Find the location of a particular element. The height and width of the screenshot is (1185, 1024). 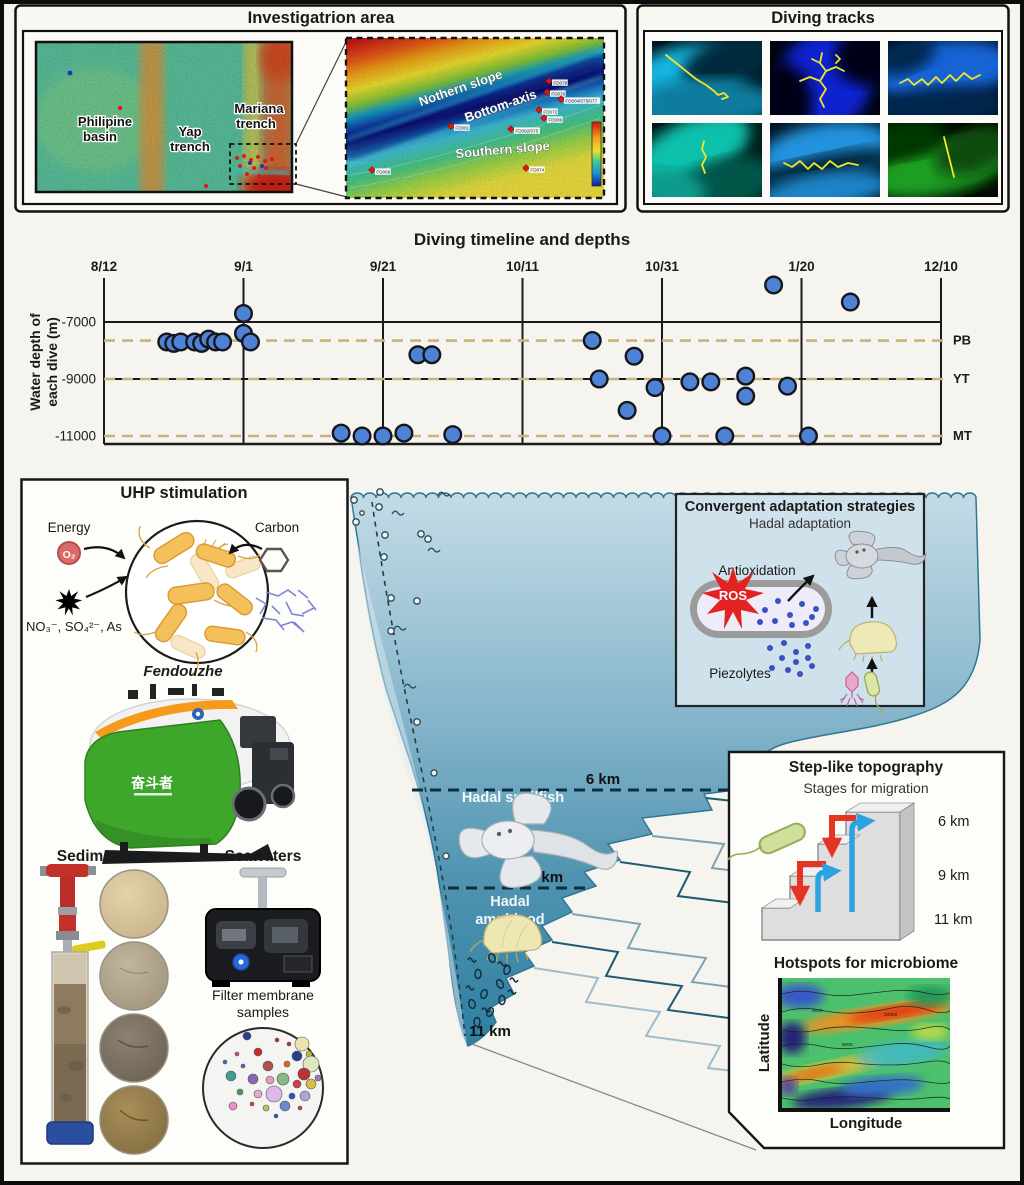

stair-depth-9km: 9 km is located at coordinates (953, 876).